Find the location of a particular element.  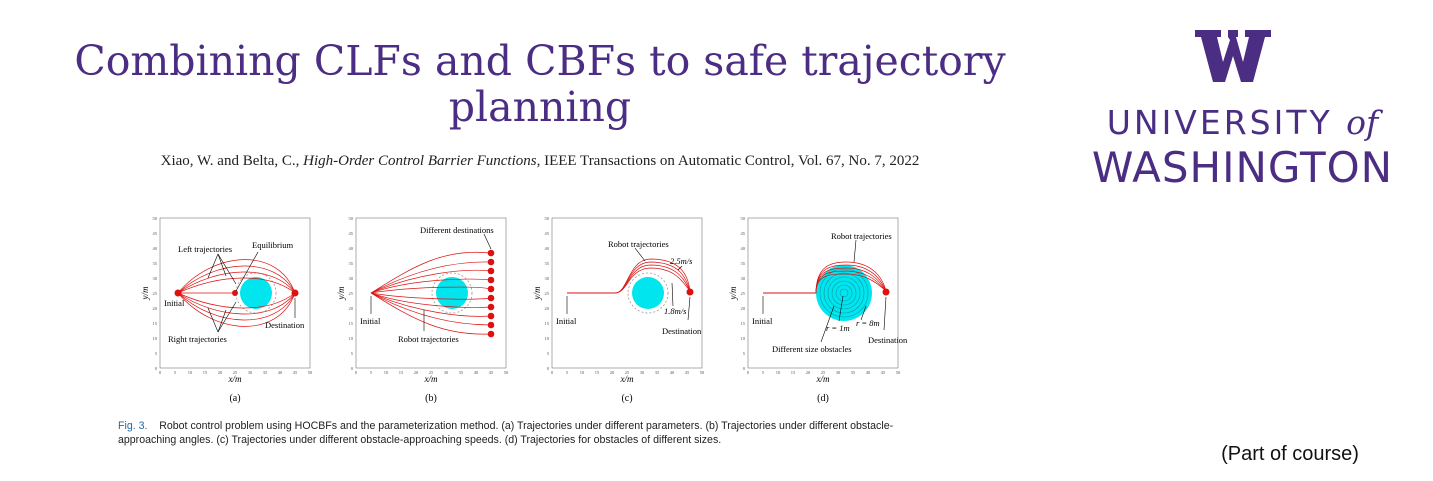

panel-d-y-axis-label: y/m is located at coordinates (733, 293).